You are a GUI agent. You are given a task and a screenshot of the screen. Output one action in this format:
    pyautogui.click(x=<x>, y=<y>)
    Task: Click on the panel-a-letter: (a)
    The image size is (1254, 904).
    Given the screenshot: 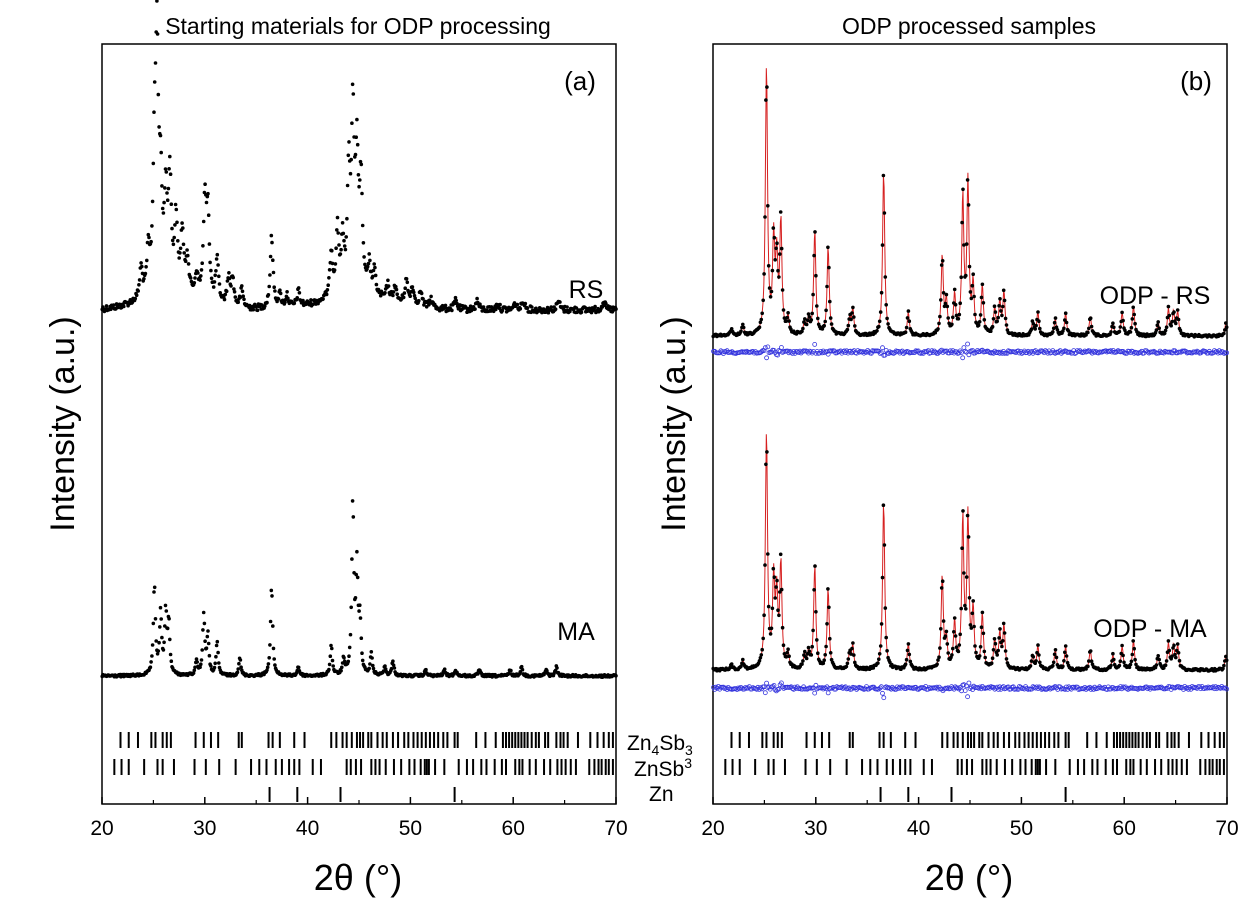 What is the action you would take?
    pyautogui.click(x=580, y=81)
    